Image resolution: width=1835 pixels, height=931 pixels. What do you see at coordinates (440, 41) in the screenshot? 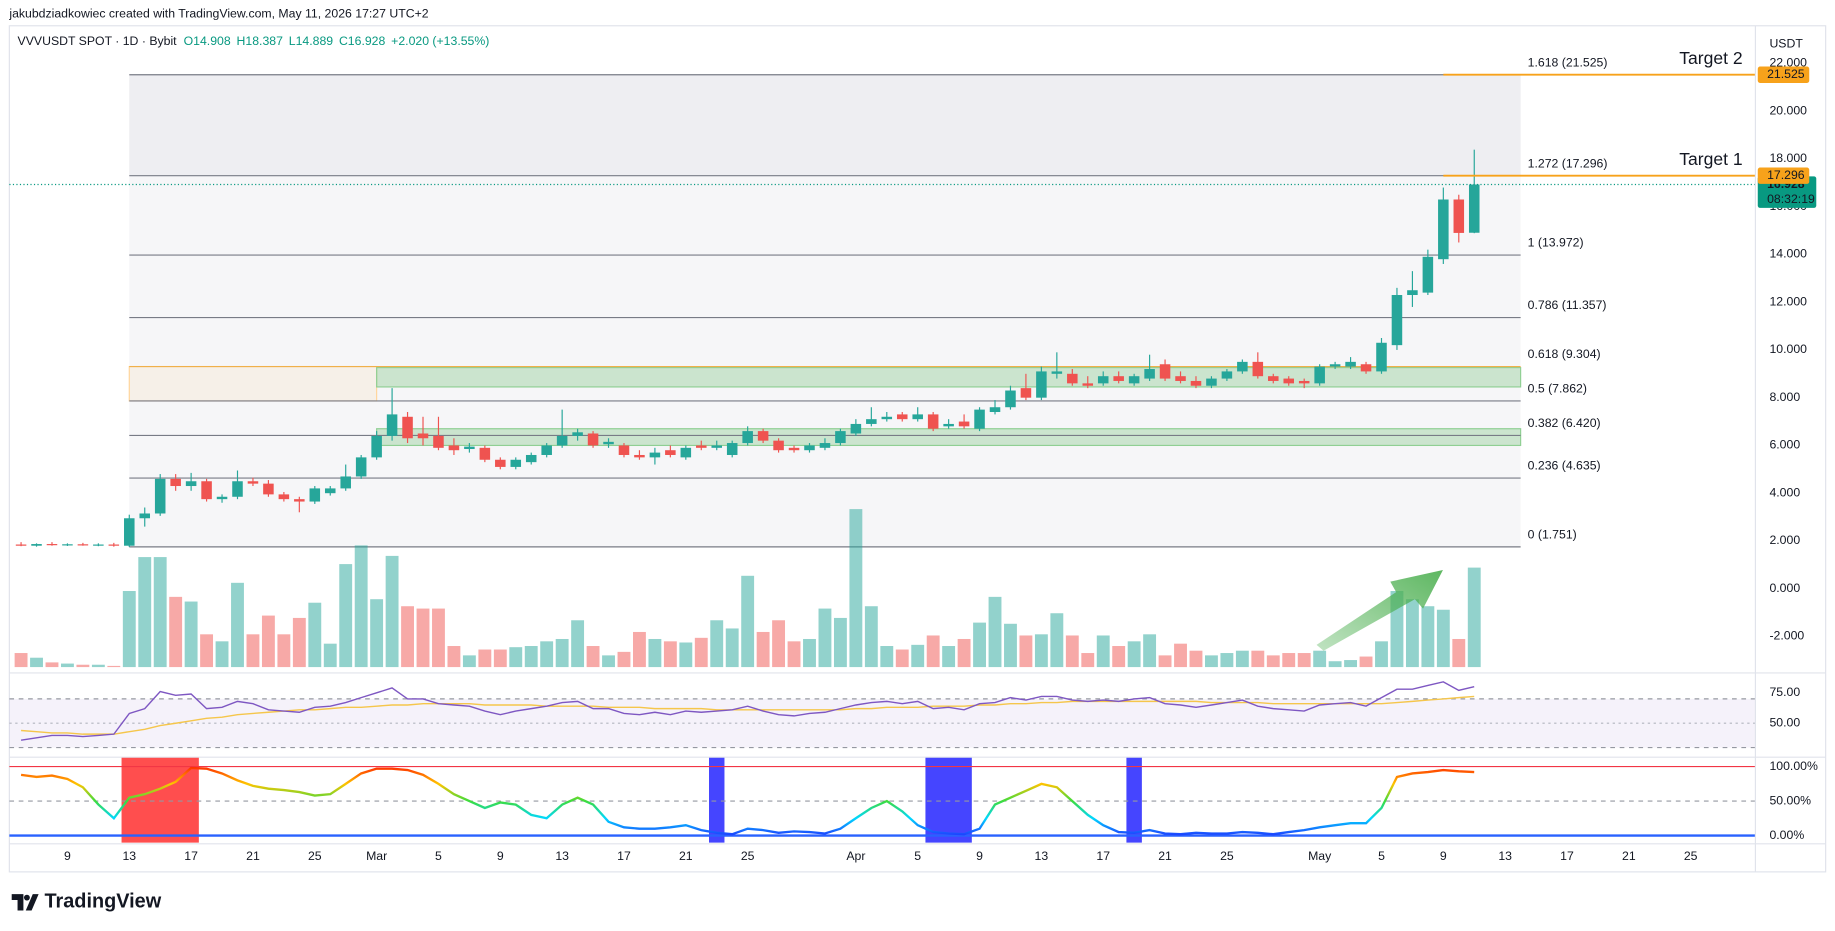
I see `legend-change: +2.020 (+13.55%)` at bounding box center [440, 41].